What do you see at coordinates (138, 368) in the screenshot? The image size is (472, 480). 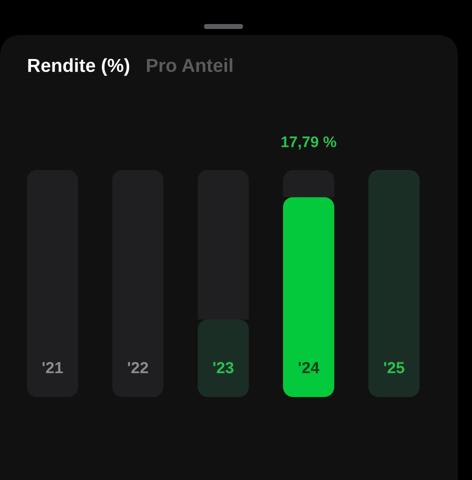 I see `x-tick-label: '22` at bounding box center [138, 368].